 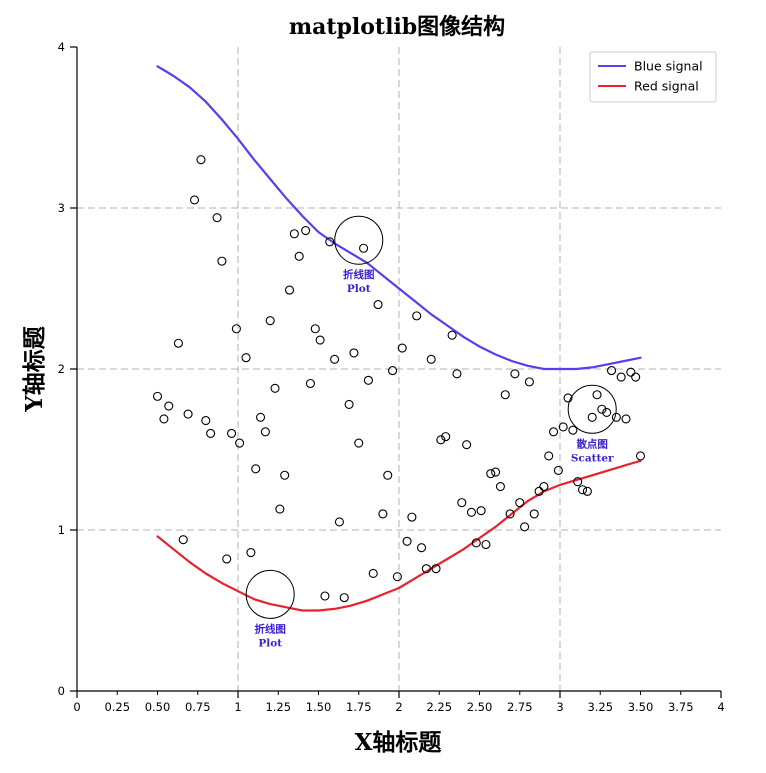 I want to click on legend-box, so click(x=653, y=77).